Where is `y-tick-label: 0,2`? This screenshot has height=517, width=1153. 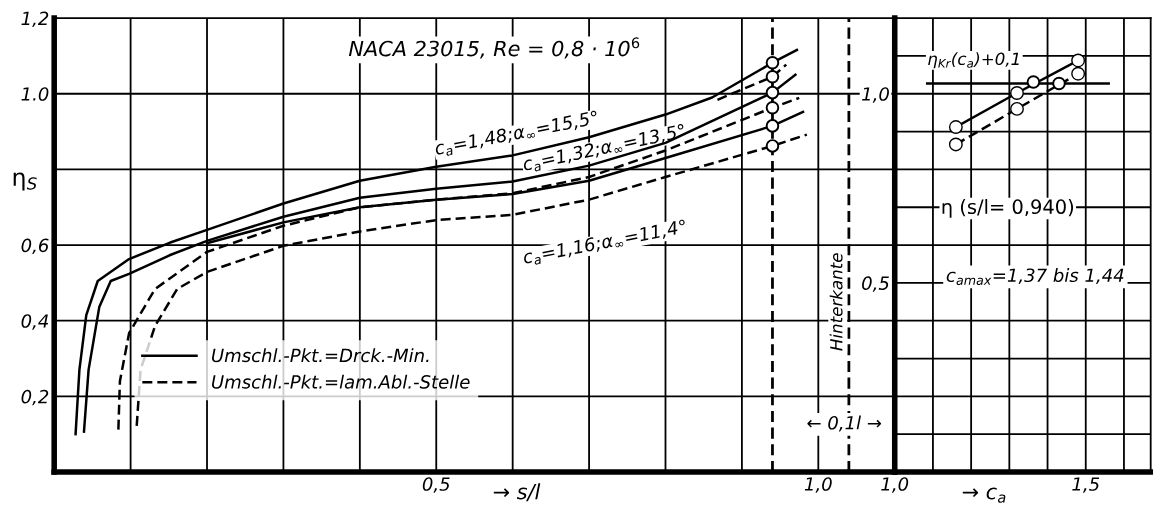 y-tick-label: 0,2 is located at coordinates (35, 397).